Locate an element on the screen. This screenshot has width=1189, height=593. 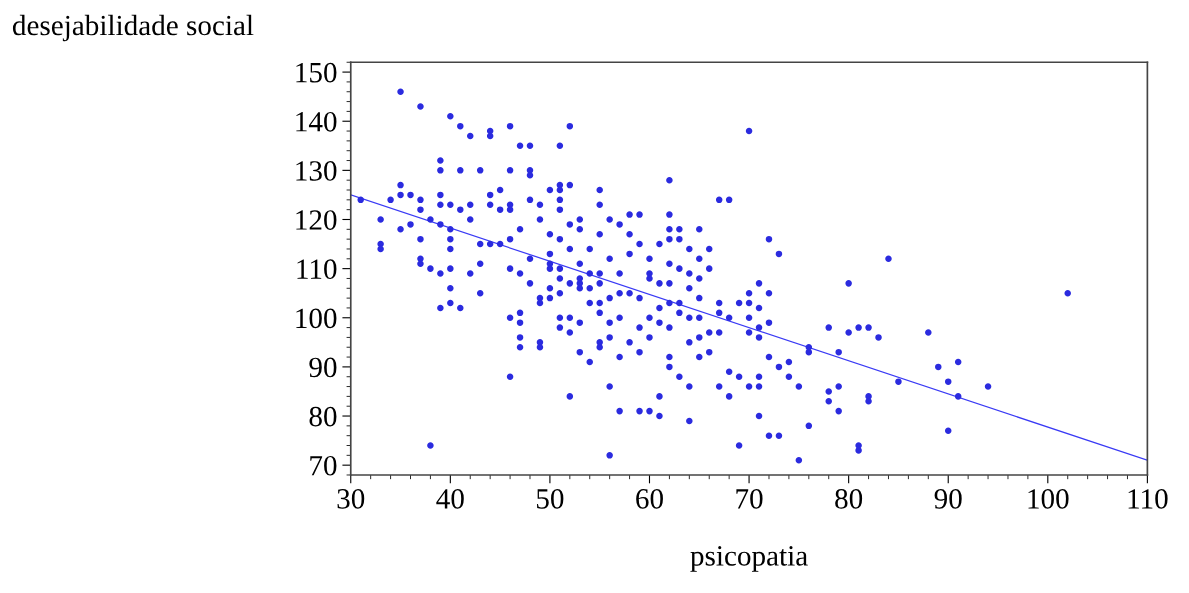
x-tick-label: 90 is located at coordinates (948, 499).